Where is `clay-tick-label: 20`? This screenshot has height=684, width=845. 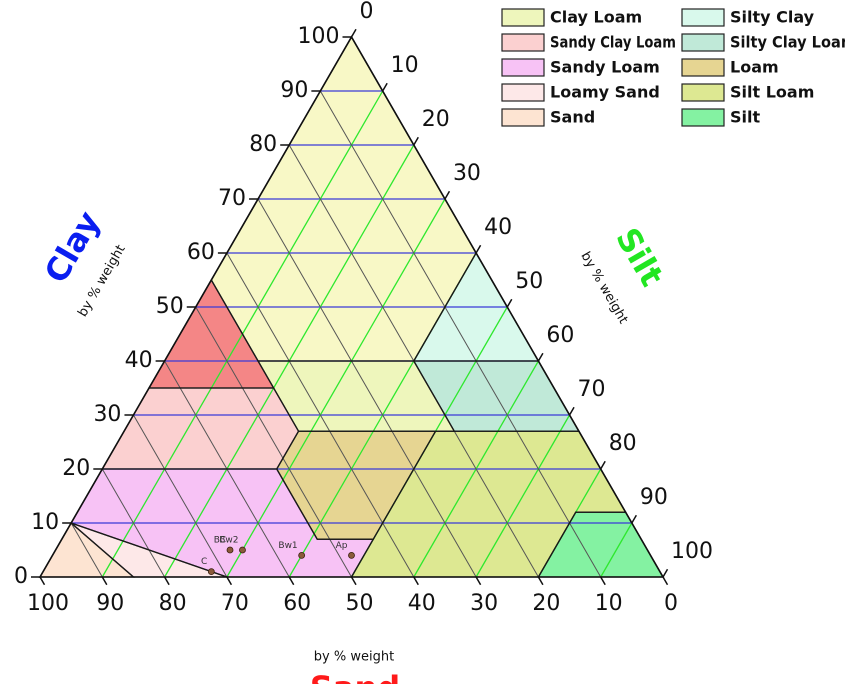 clay-tick-label: 20 is located at coordinates (76, 468).